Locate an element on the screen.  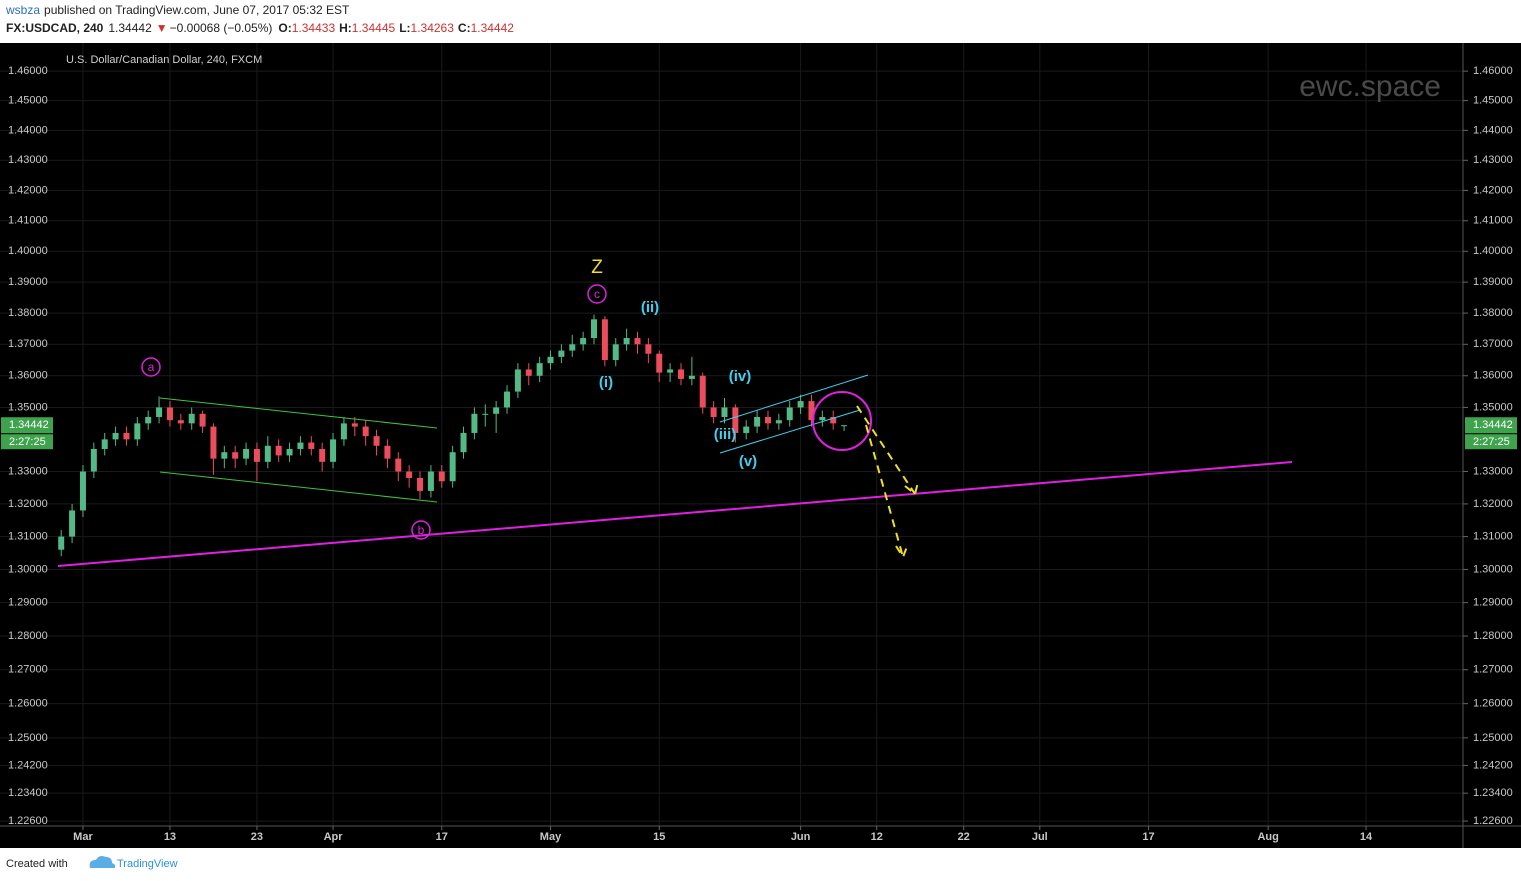
y-tick-label: 1.24200 is located at coordinates (28, 765).